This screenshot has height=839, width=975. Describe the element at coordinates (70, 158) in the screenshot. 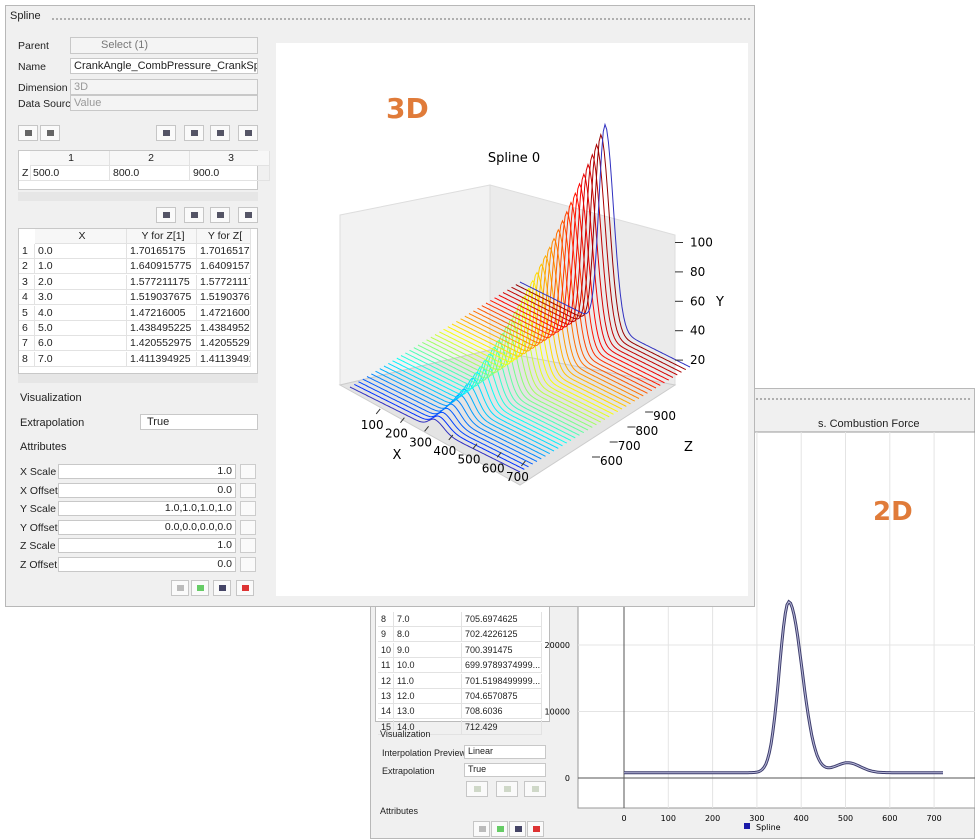

I see `column-header: 1` at that location.